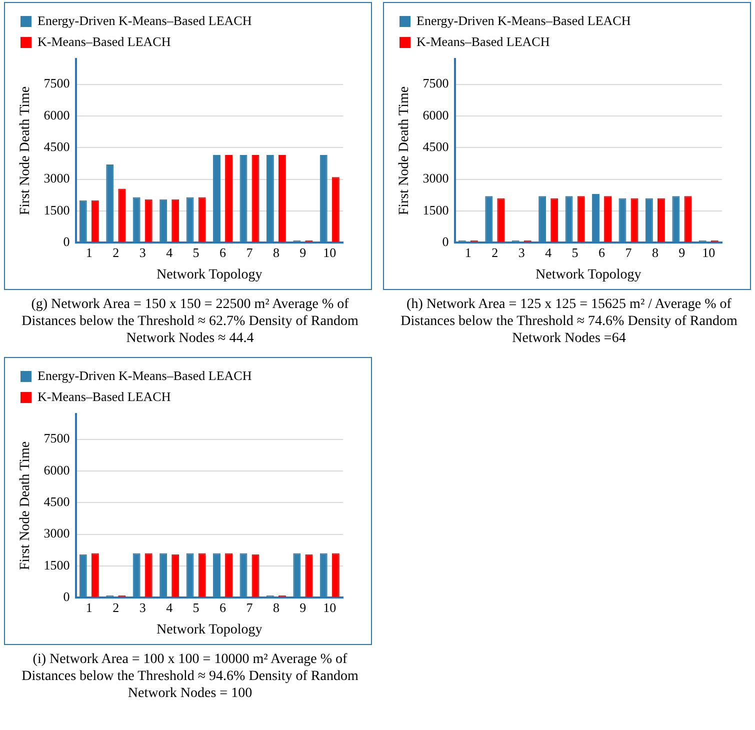 This screenshot has height=730, width=755. Describe the element at coordinates (190, 676) in the screenshot. I see `text: (i) Network Area = 100 x 100 = 10000 m² Average % of Distances below the Threshold ≈ 94.6% Density of Random Network Nodes = 100` at that location.